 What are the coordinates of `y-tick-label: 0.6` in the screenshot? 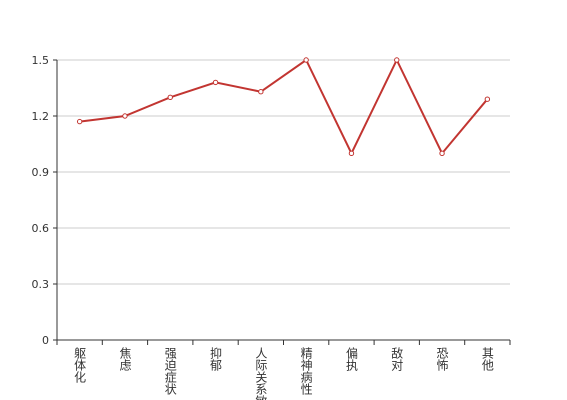 It's located at (41, 228).